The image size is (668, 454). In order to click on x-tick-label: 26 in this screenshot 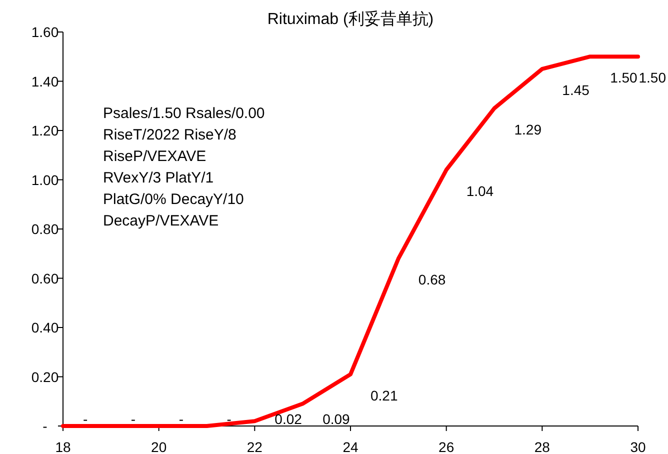, I will do `click(446, 446)`.